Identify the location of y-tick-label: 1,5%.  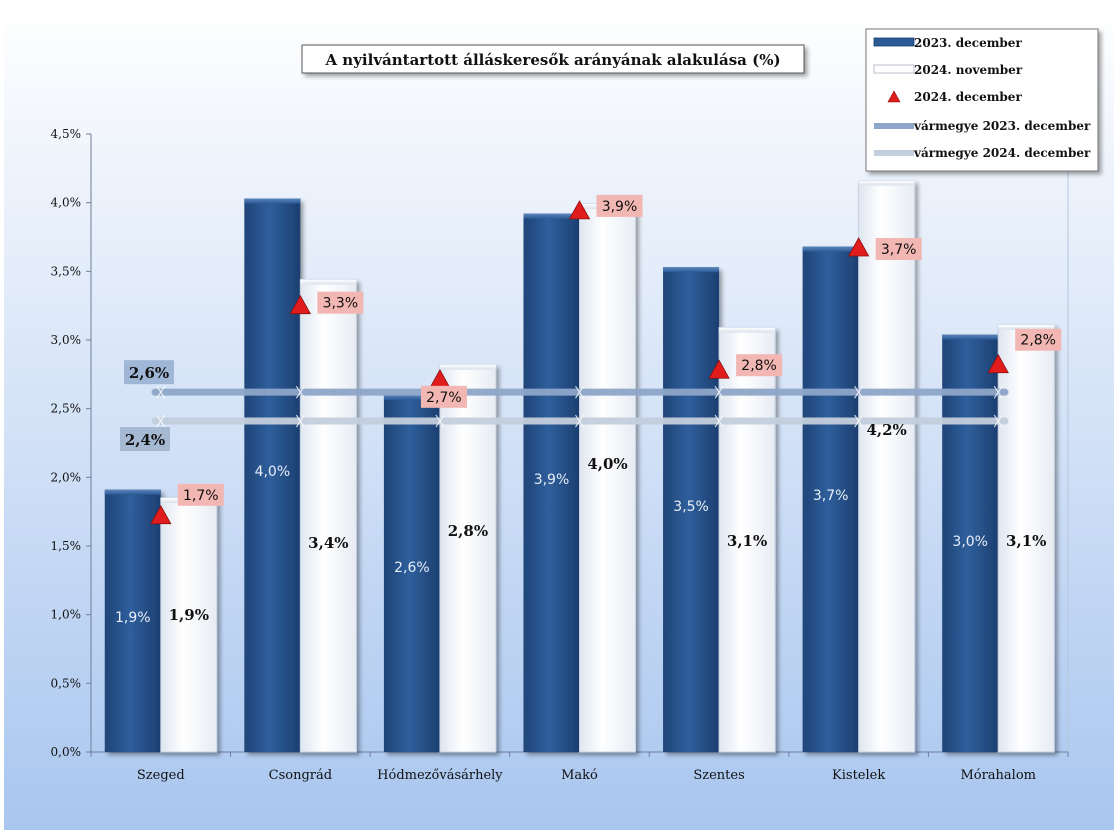
(66, 546).